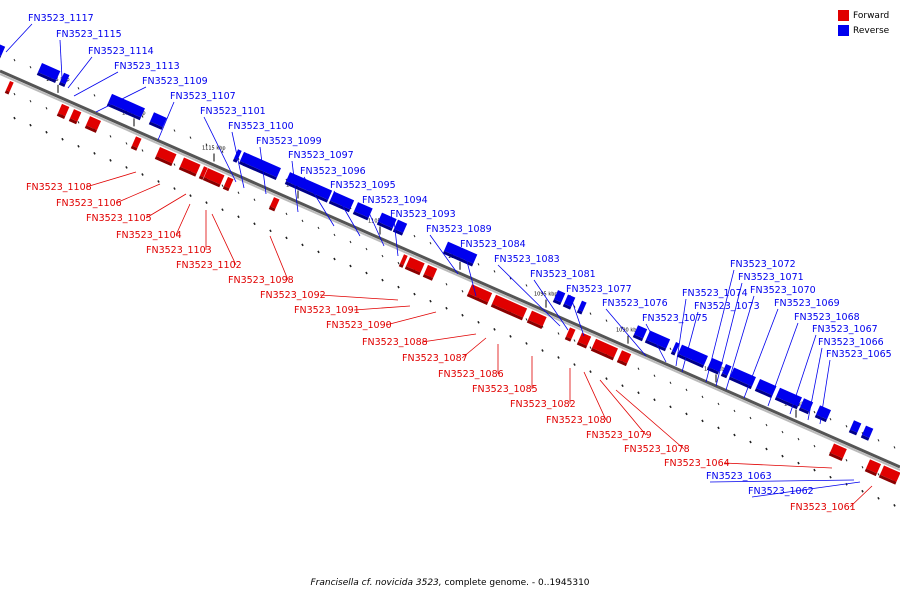 The image size is (900, 600). What do you see at coordinates (333, 171) in the screenshot?
I see `reverse-gene-label: FN3523_1096` at bounding box center [333, 171].